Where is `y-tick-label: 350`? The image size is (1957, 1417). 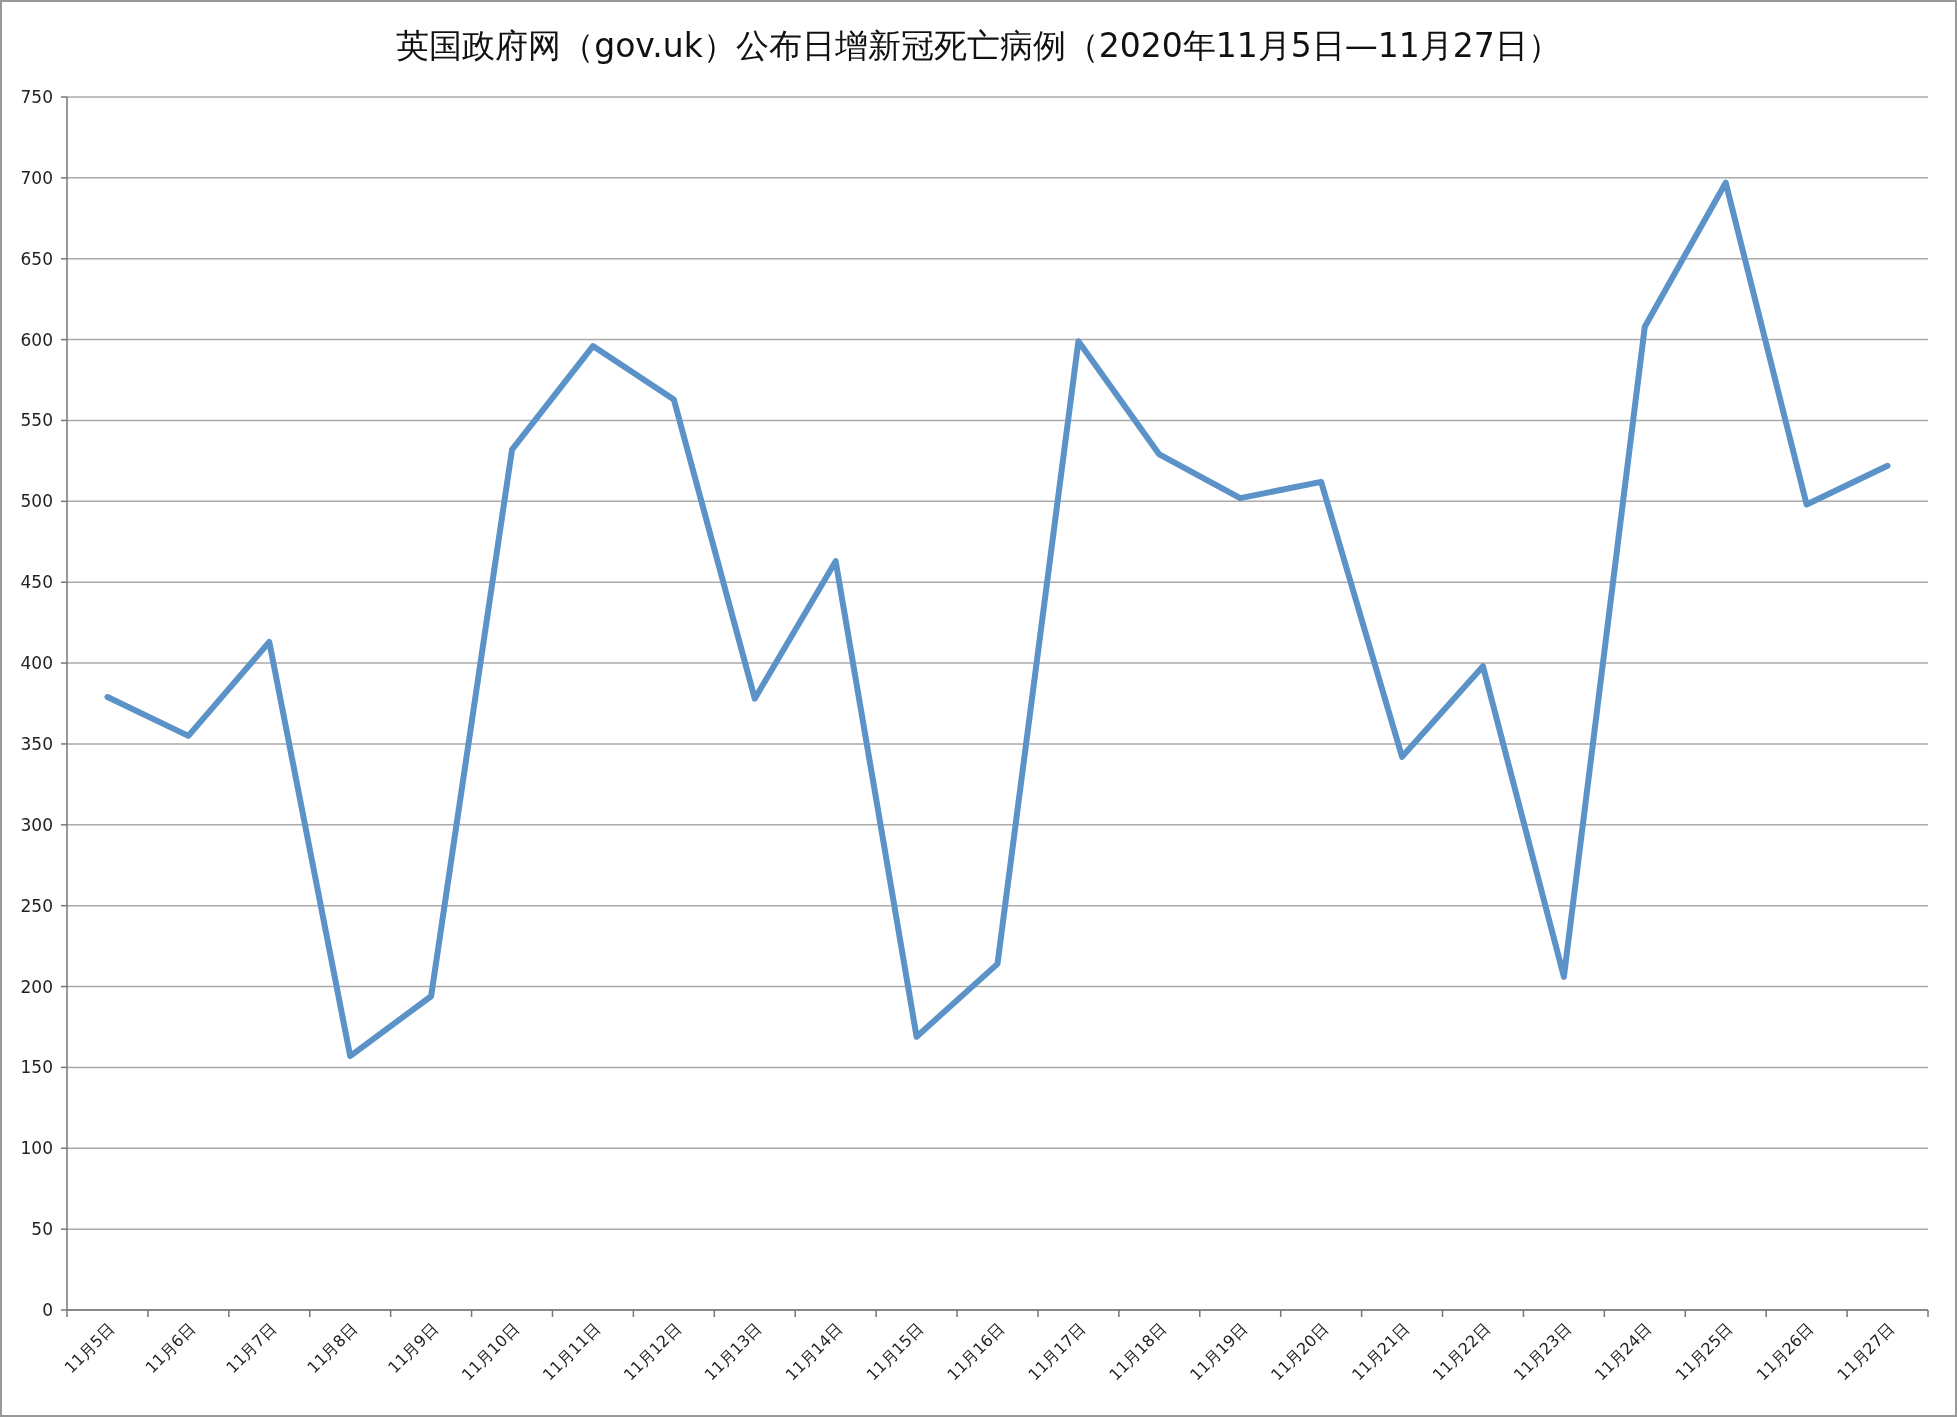 y-tick-label: 350 is located at coordinates (36, 743).